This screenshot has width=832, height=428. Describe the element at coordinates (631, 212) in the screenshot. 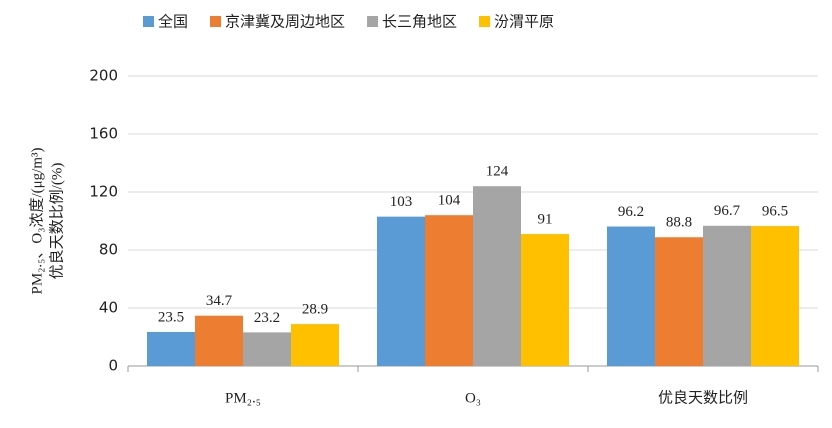

I see `value-label: 96.2` at that location.